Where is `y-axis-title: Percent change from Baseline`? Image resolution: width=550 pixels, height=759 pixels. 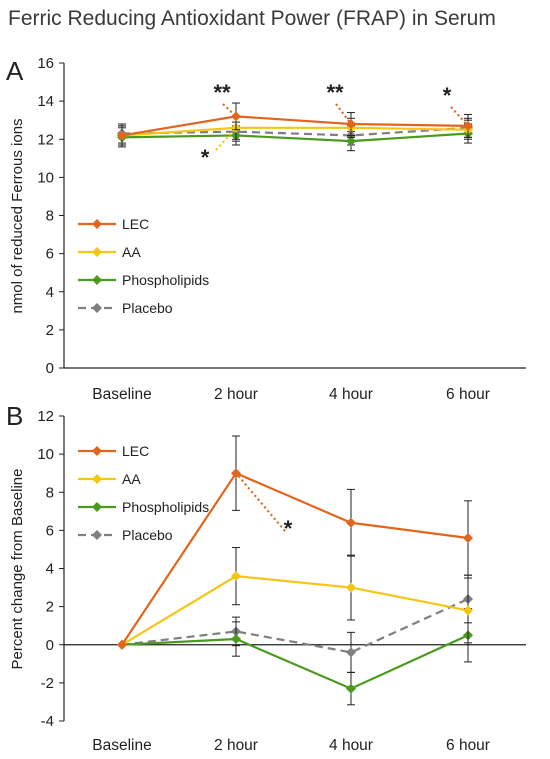 y-axis-title: Percent change from Baseline is located at coordinates (17, 569).